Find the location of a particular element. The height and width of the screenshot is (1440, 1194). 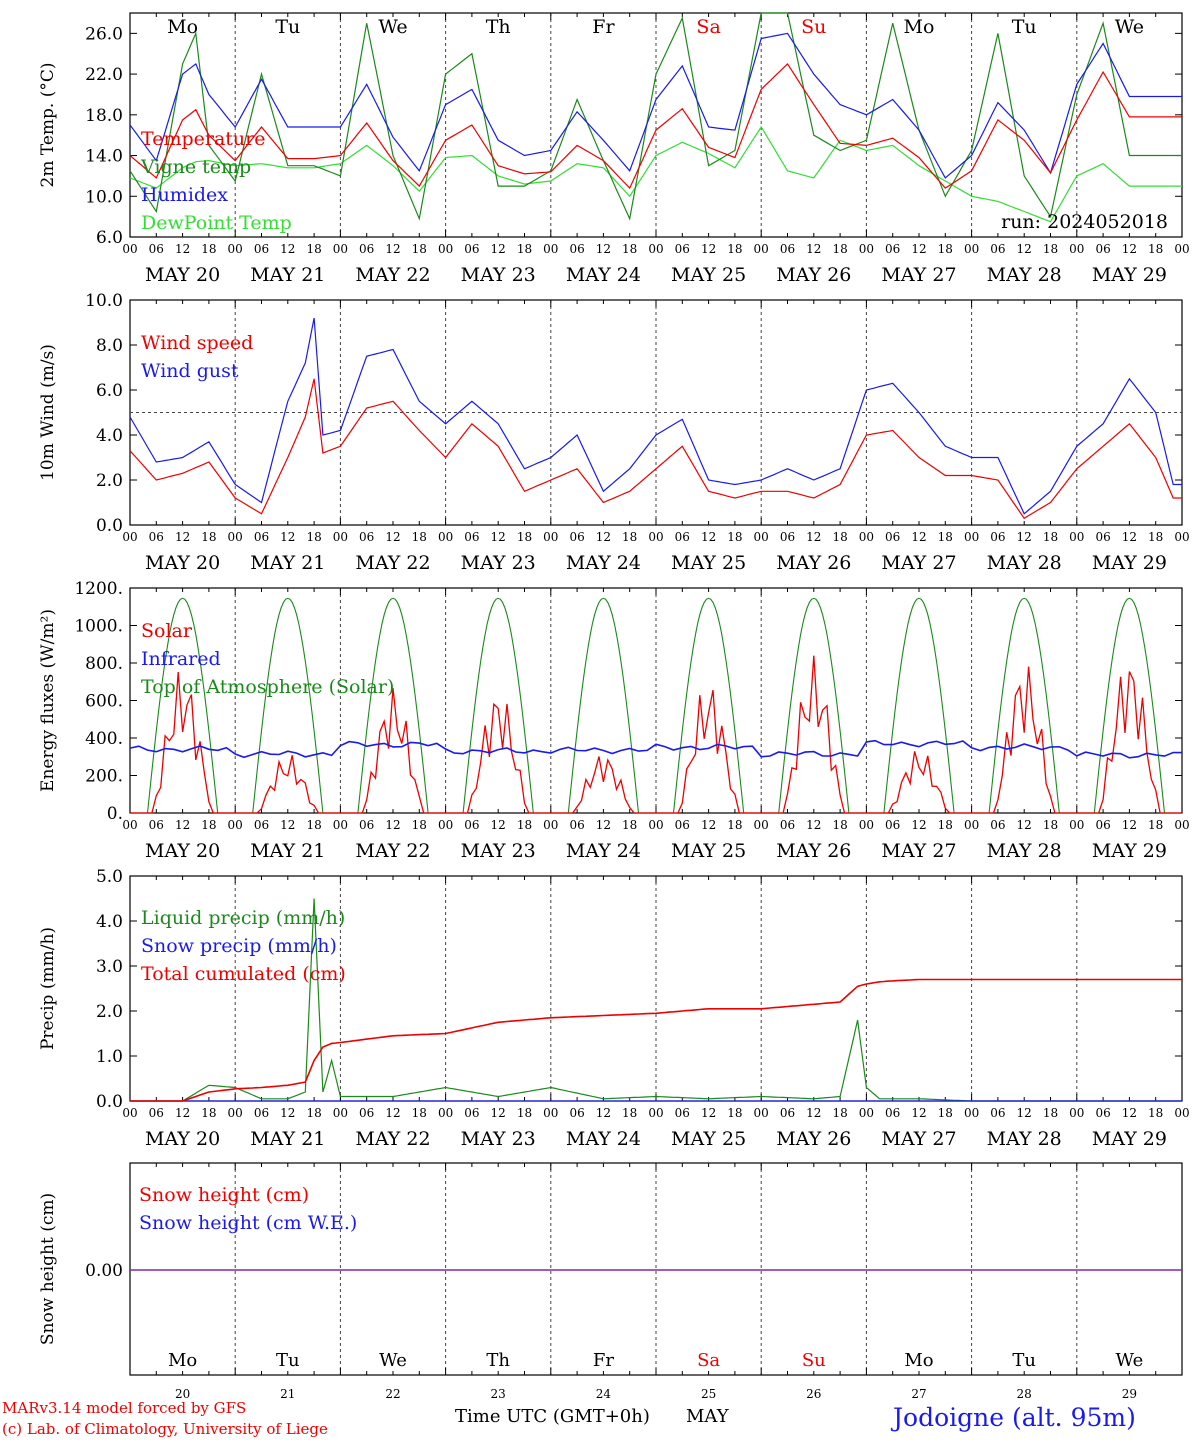

date-label: MAY 20 is located at coordinates (182, 1139).